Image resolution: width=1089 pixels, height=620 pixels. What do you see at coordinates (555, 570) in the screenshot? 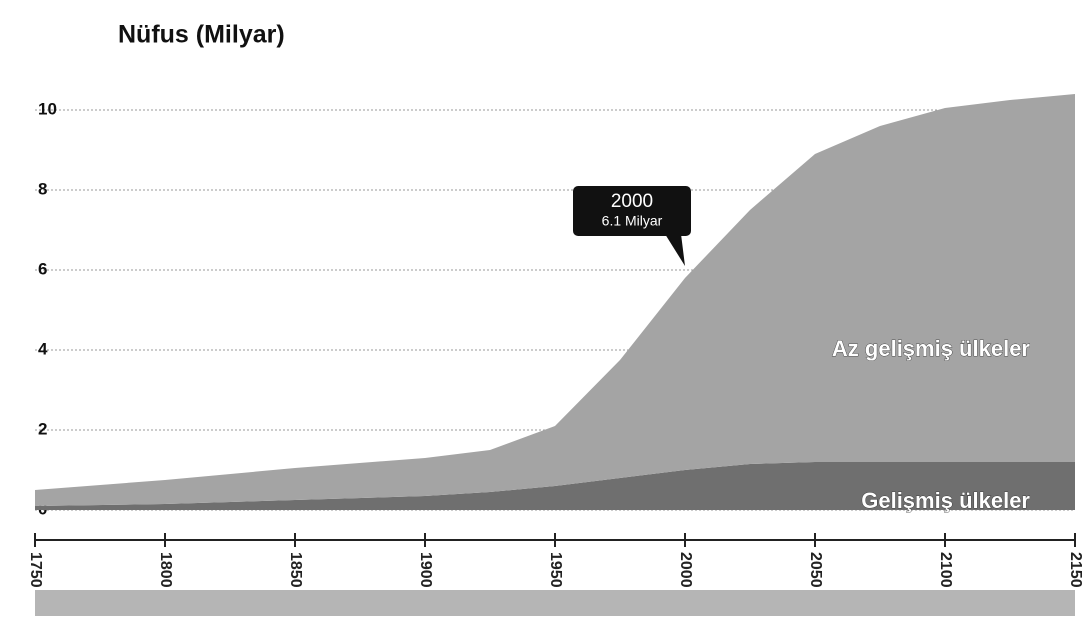
I see `x-tick-label: 1950` at bounding box center [555, 570].